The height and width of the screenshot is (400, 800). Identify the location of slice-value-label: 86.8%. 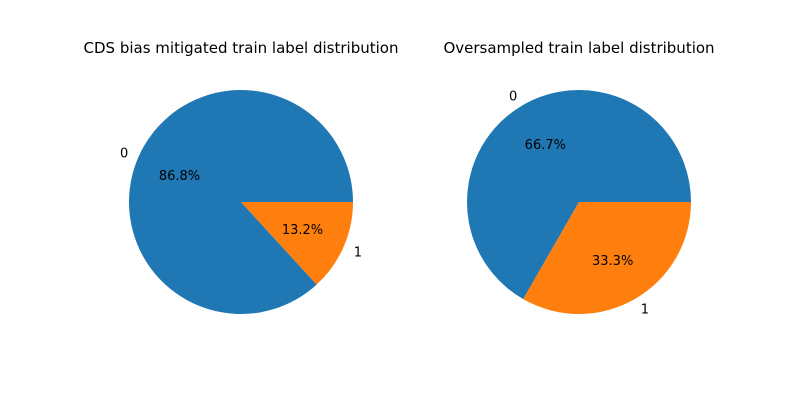
(179, 176).